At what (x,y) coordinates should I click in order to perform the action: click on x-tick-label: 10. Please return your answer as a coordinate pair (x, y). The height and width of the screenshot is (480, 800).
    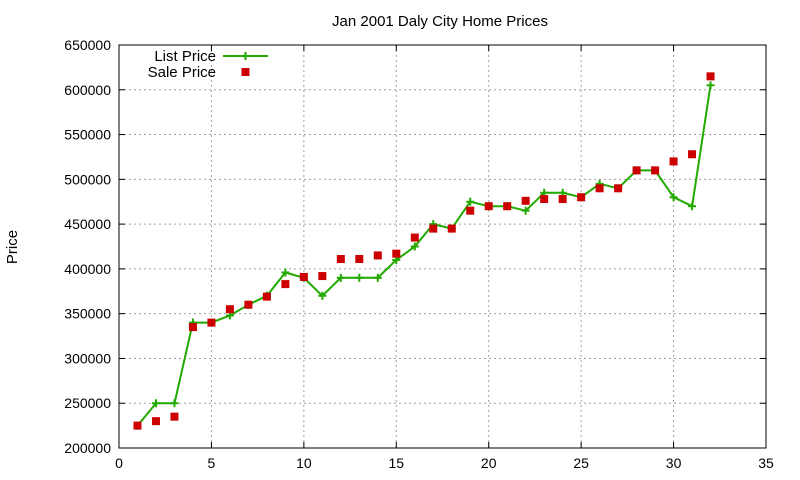
    Looking at the image, I should click on (304, 463).